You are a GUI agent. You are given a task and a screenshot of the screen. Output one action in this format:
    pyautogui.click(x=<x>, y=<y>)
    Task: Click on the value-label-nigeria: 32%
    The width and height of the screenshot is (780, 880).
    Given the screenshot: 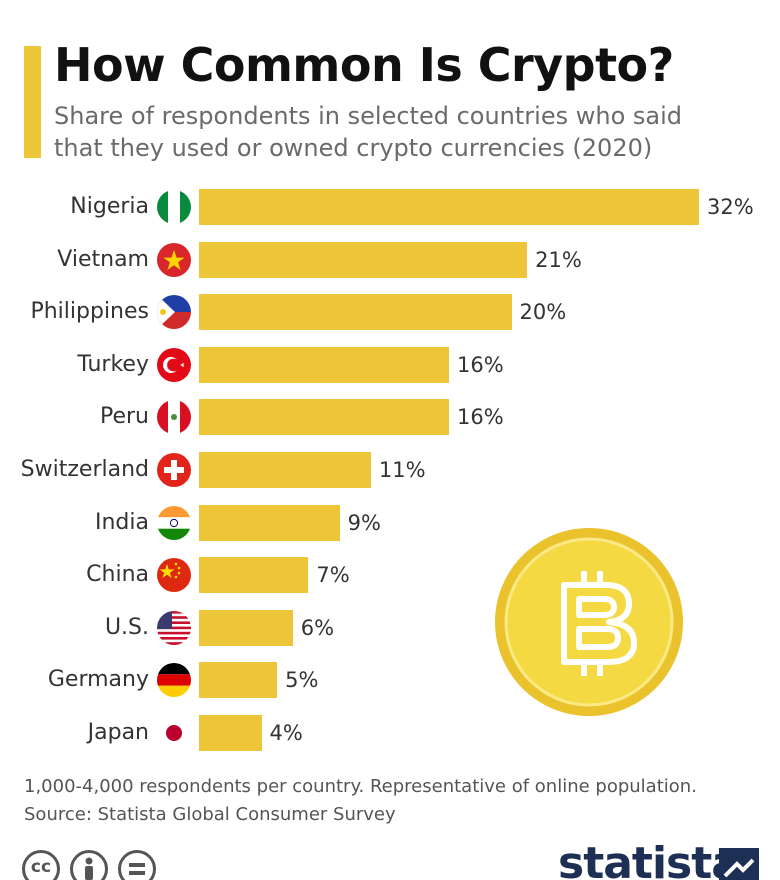 What is the action you would take?
    pyautogui.click(x=730, y=207)
    